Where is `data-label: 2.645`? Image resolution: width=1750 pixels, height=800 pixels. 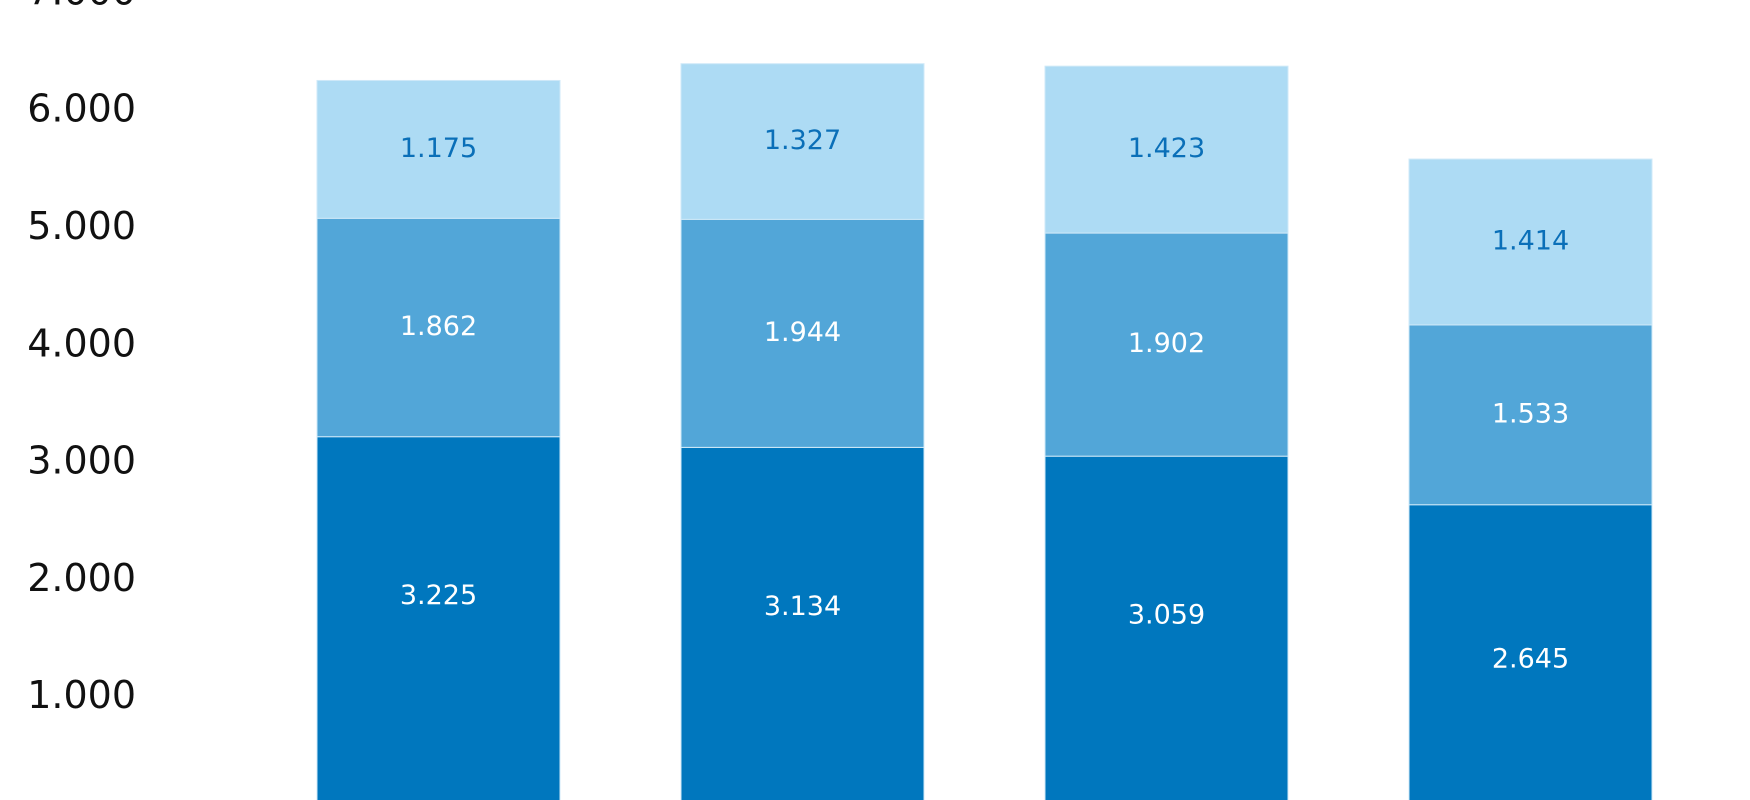
data-label: 2.645 is located at coordinates (1530, 658).